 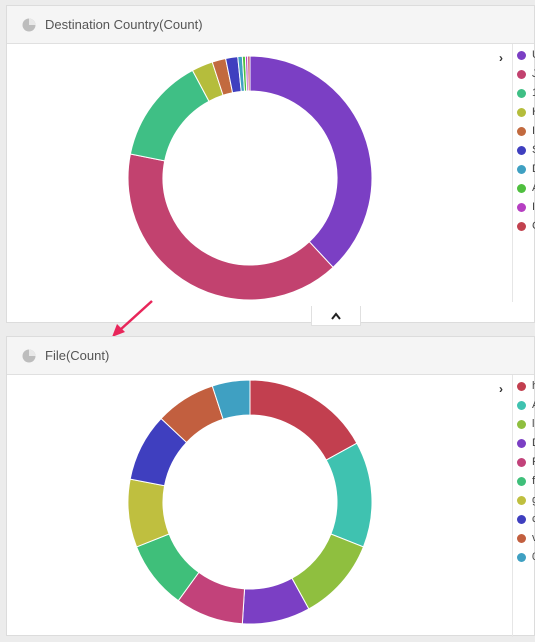 I want to click on legend-item: v, so click(x=526, y=538).